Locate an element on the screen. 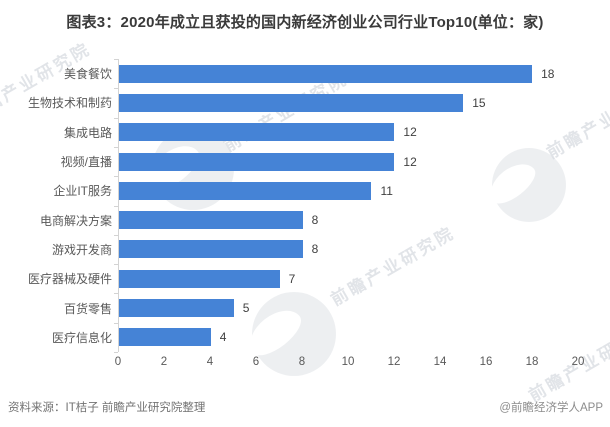 Image resolution: width=610 pixels, height=427 pixels. x-tick-label: 10 is located at coordinates (348, 362).